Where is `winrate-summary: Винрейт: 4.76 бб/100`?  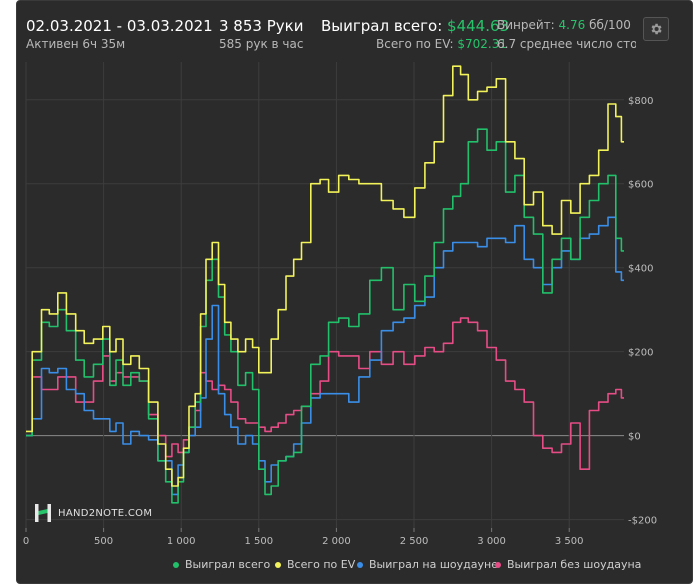 winrate-summary: Винрейт: 4.76 бб/100 is located at coordinates (566, 25).